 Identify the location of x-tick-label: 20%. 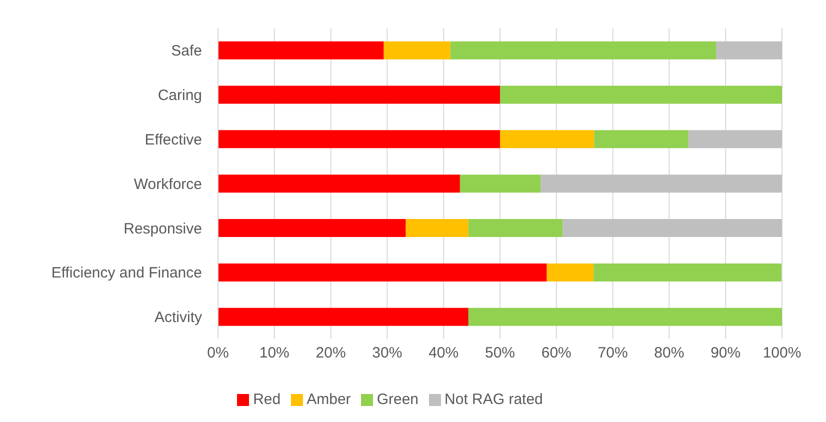
(331, 353).